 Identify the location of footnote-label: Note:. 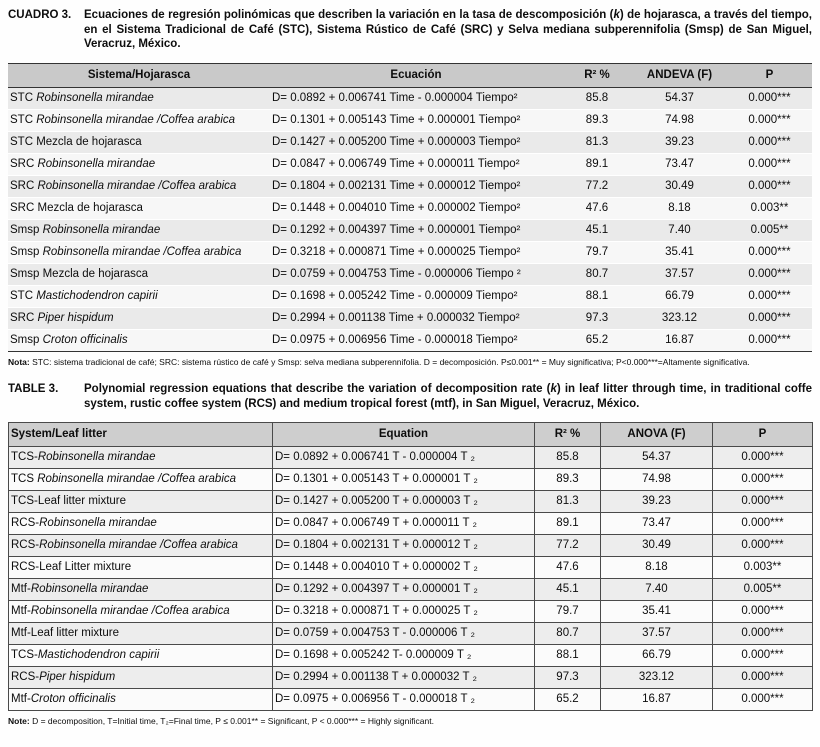
(19, 721).